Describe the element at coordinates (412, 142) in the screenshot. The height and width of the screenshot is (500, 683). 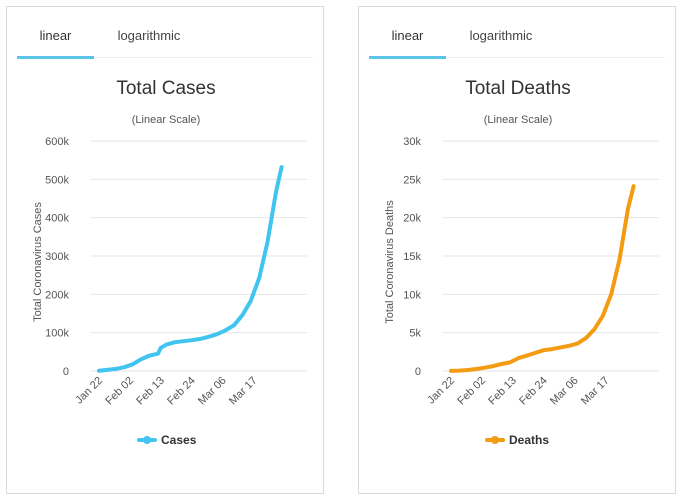
I see `y-tick-label: 30k` at that location.